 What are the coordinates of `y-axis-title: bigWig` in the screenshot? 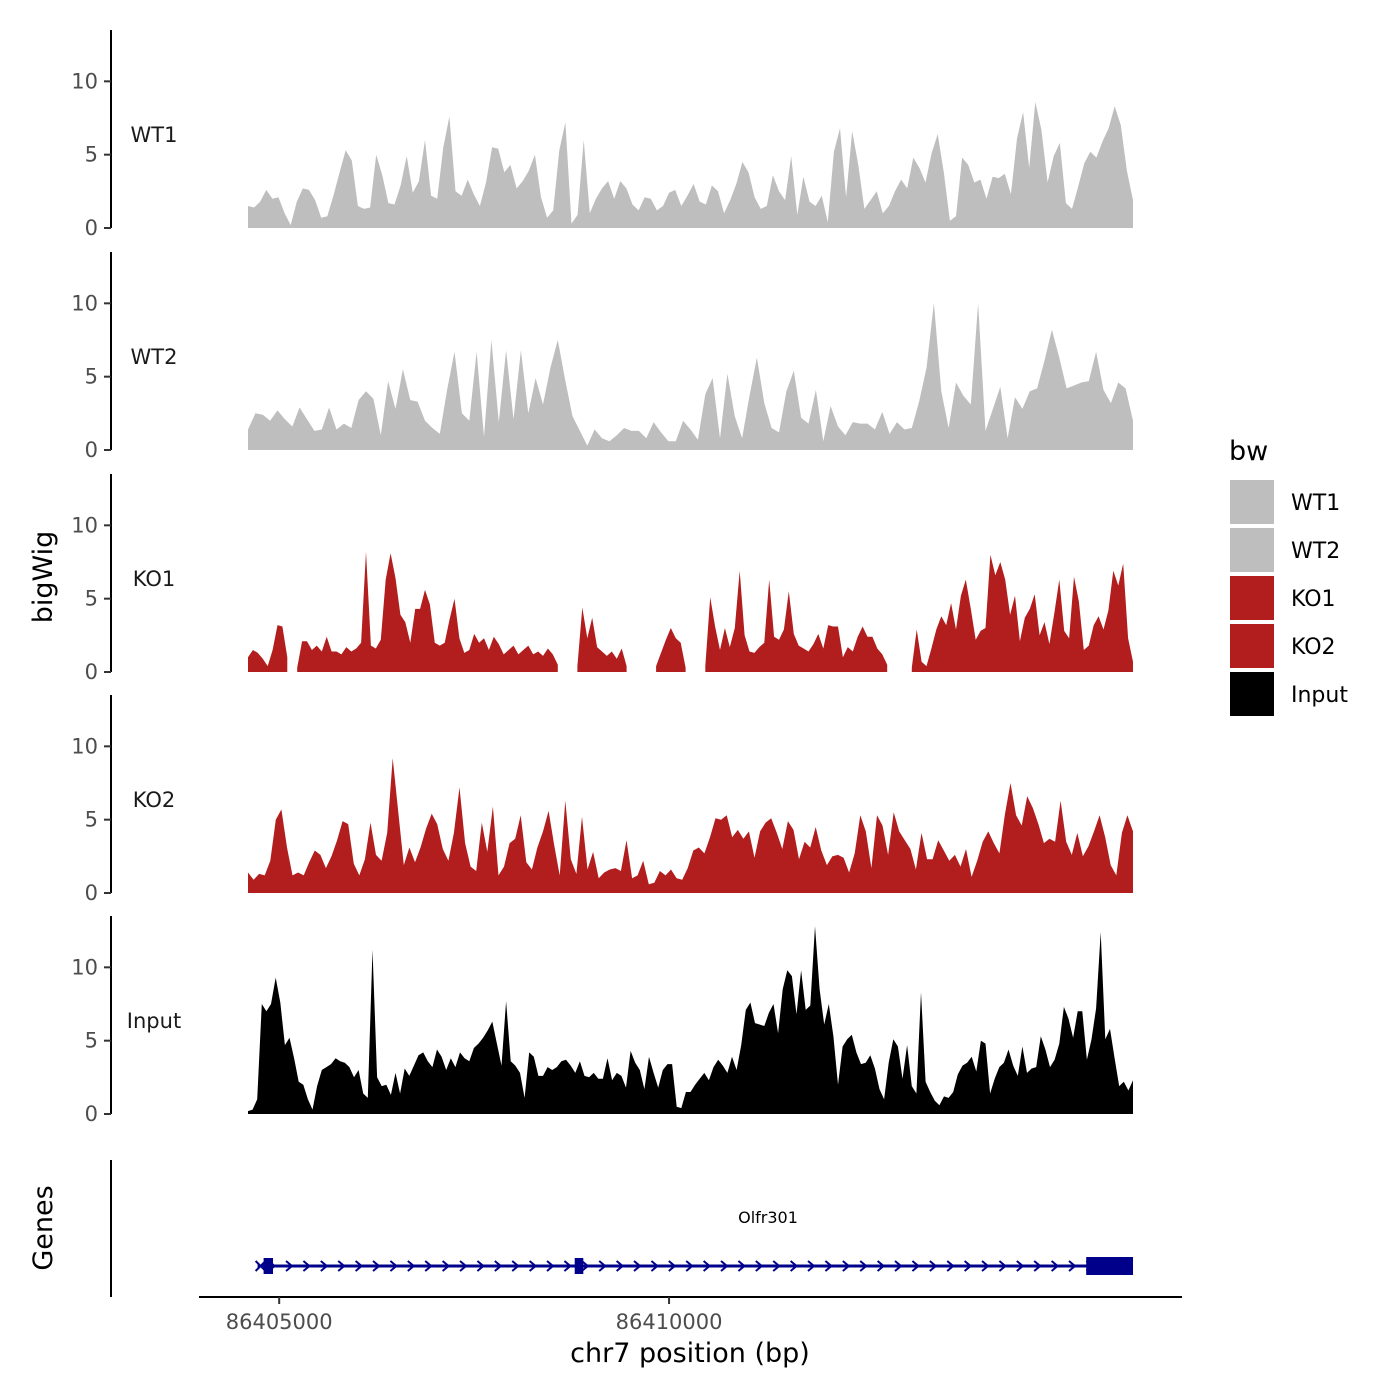 It's located at (43, 577).